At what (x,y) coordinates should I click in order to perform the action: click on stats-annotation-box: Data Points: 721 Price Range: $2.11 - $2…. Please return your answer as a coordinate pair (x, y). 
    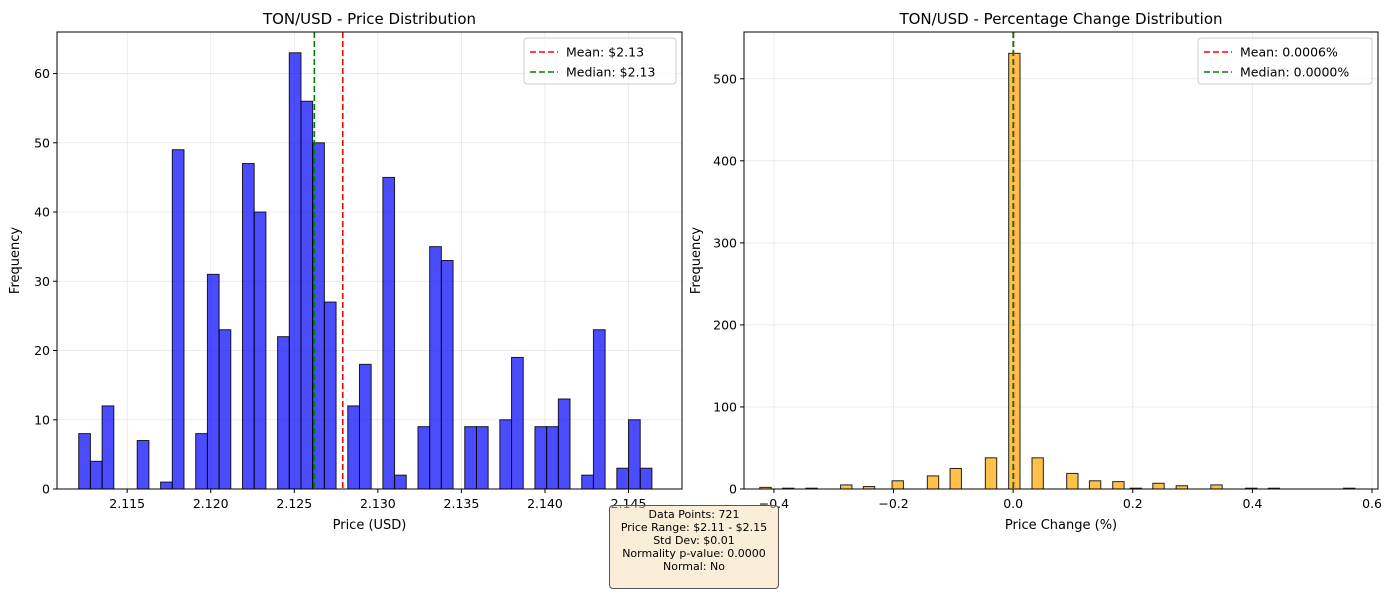
    Looking at the image, I should click on (694, 547).